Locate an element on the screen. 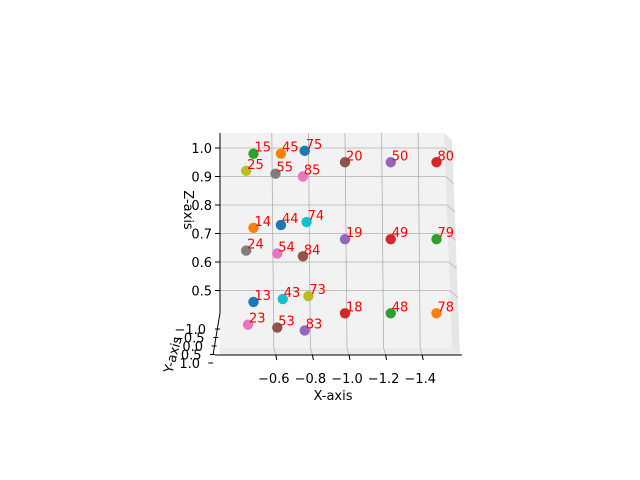 The height and width of the screenshot is (480, 640). point-label: 43 is located at coordinates (292, 293).